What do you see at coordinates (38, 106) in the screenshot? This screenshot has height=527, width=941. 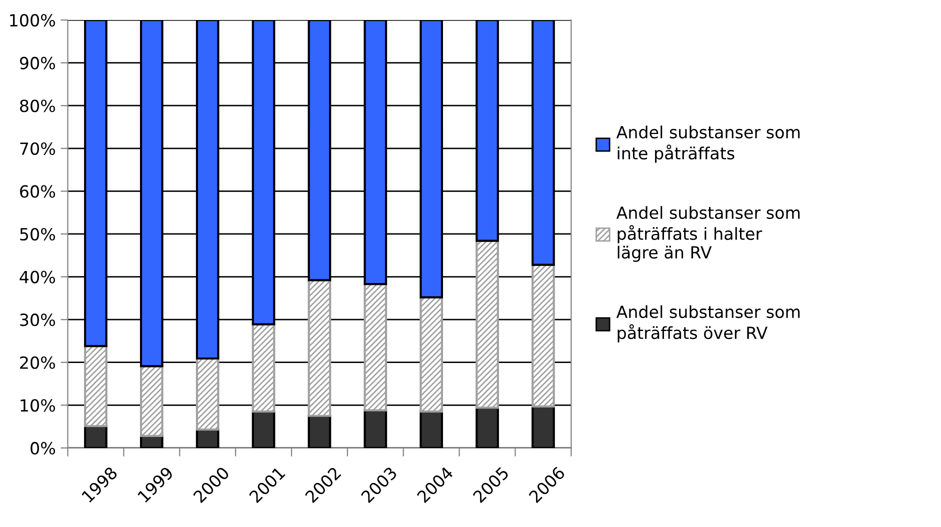 I see `y-tick-label: 80%` at bounding box center [38, 106].